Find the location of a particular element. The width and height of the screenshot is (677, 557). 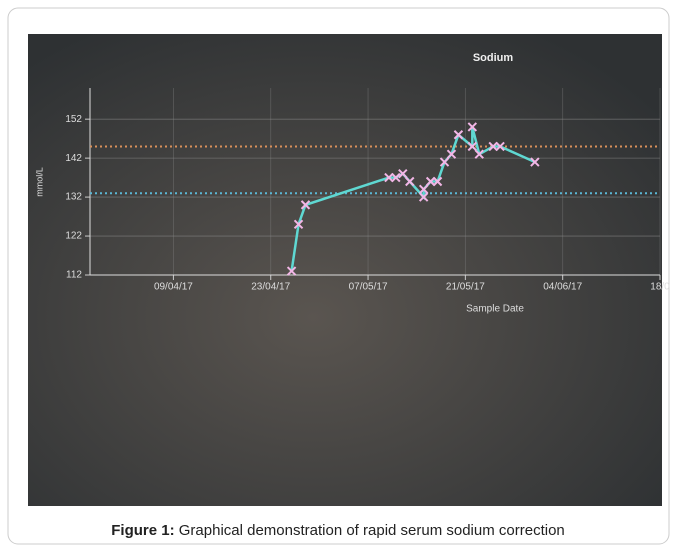

x-axis-label: Sample Date is located at coordinates (495, 309).